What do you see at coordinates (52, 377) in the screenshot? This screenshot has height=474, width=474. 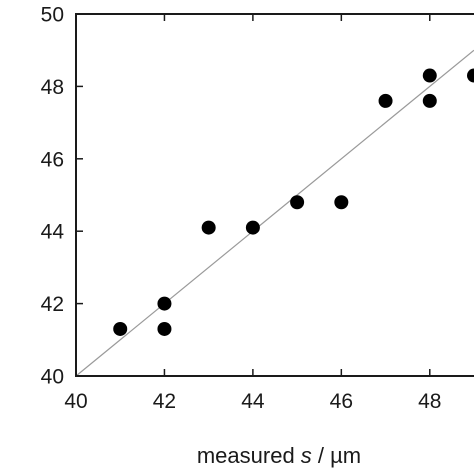 I see `y-tick-label: 40` at bounding box center [52, 377].